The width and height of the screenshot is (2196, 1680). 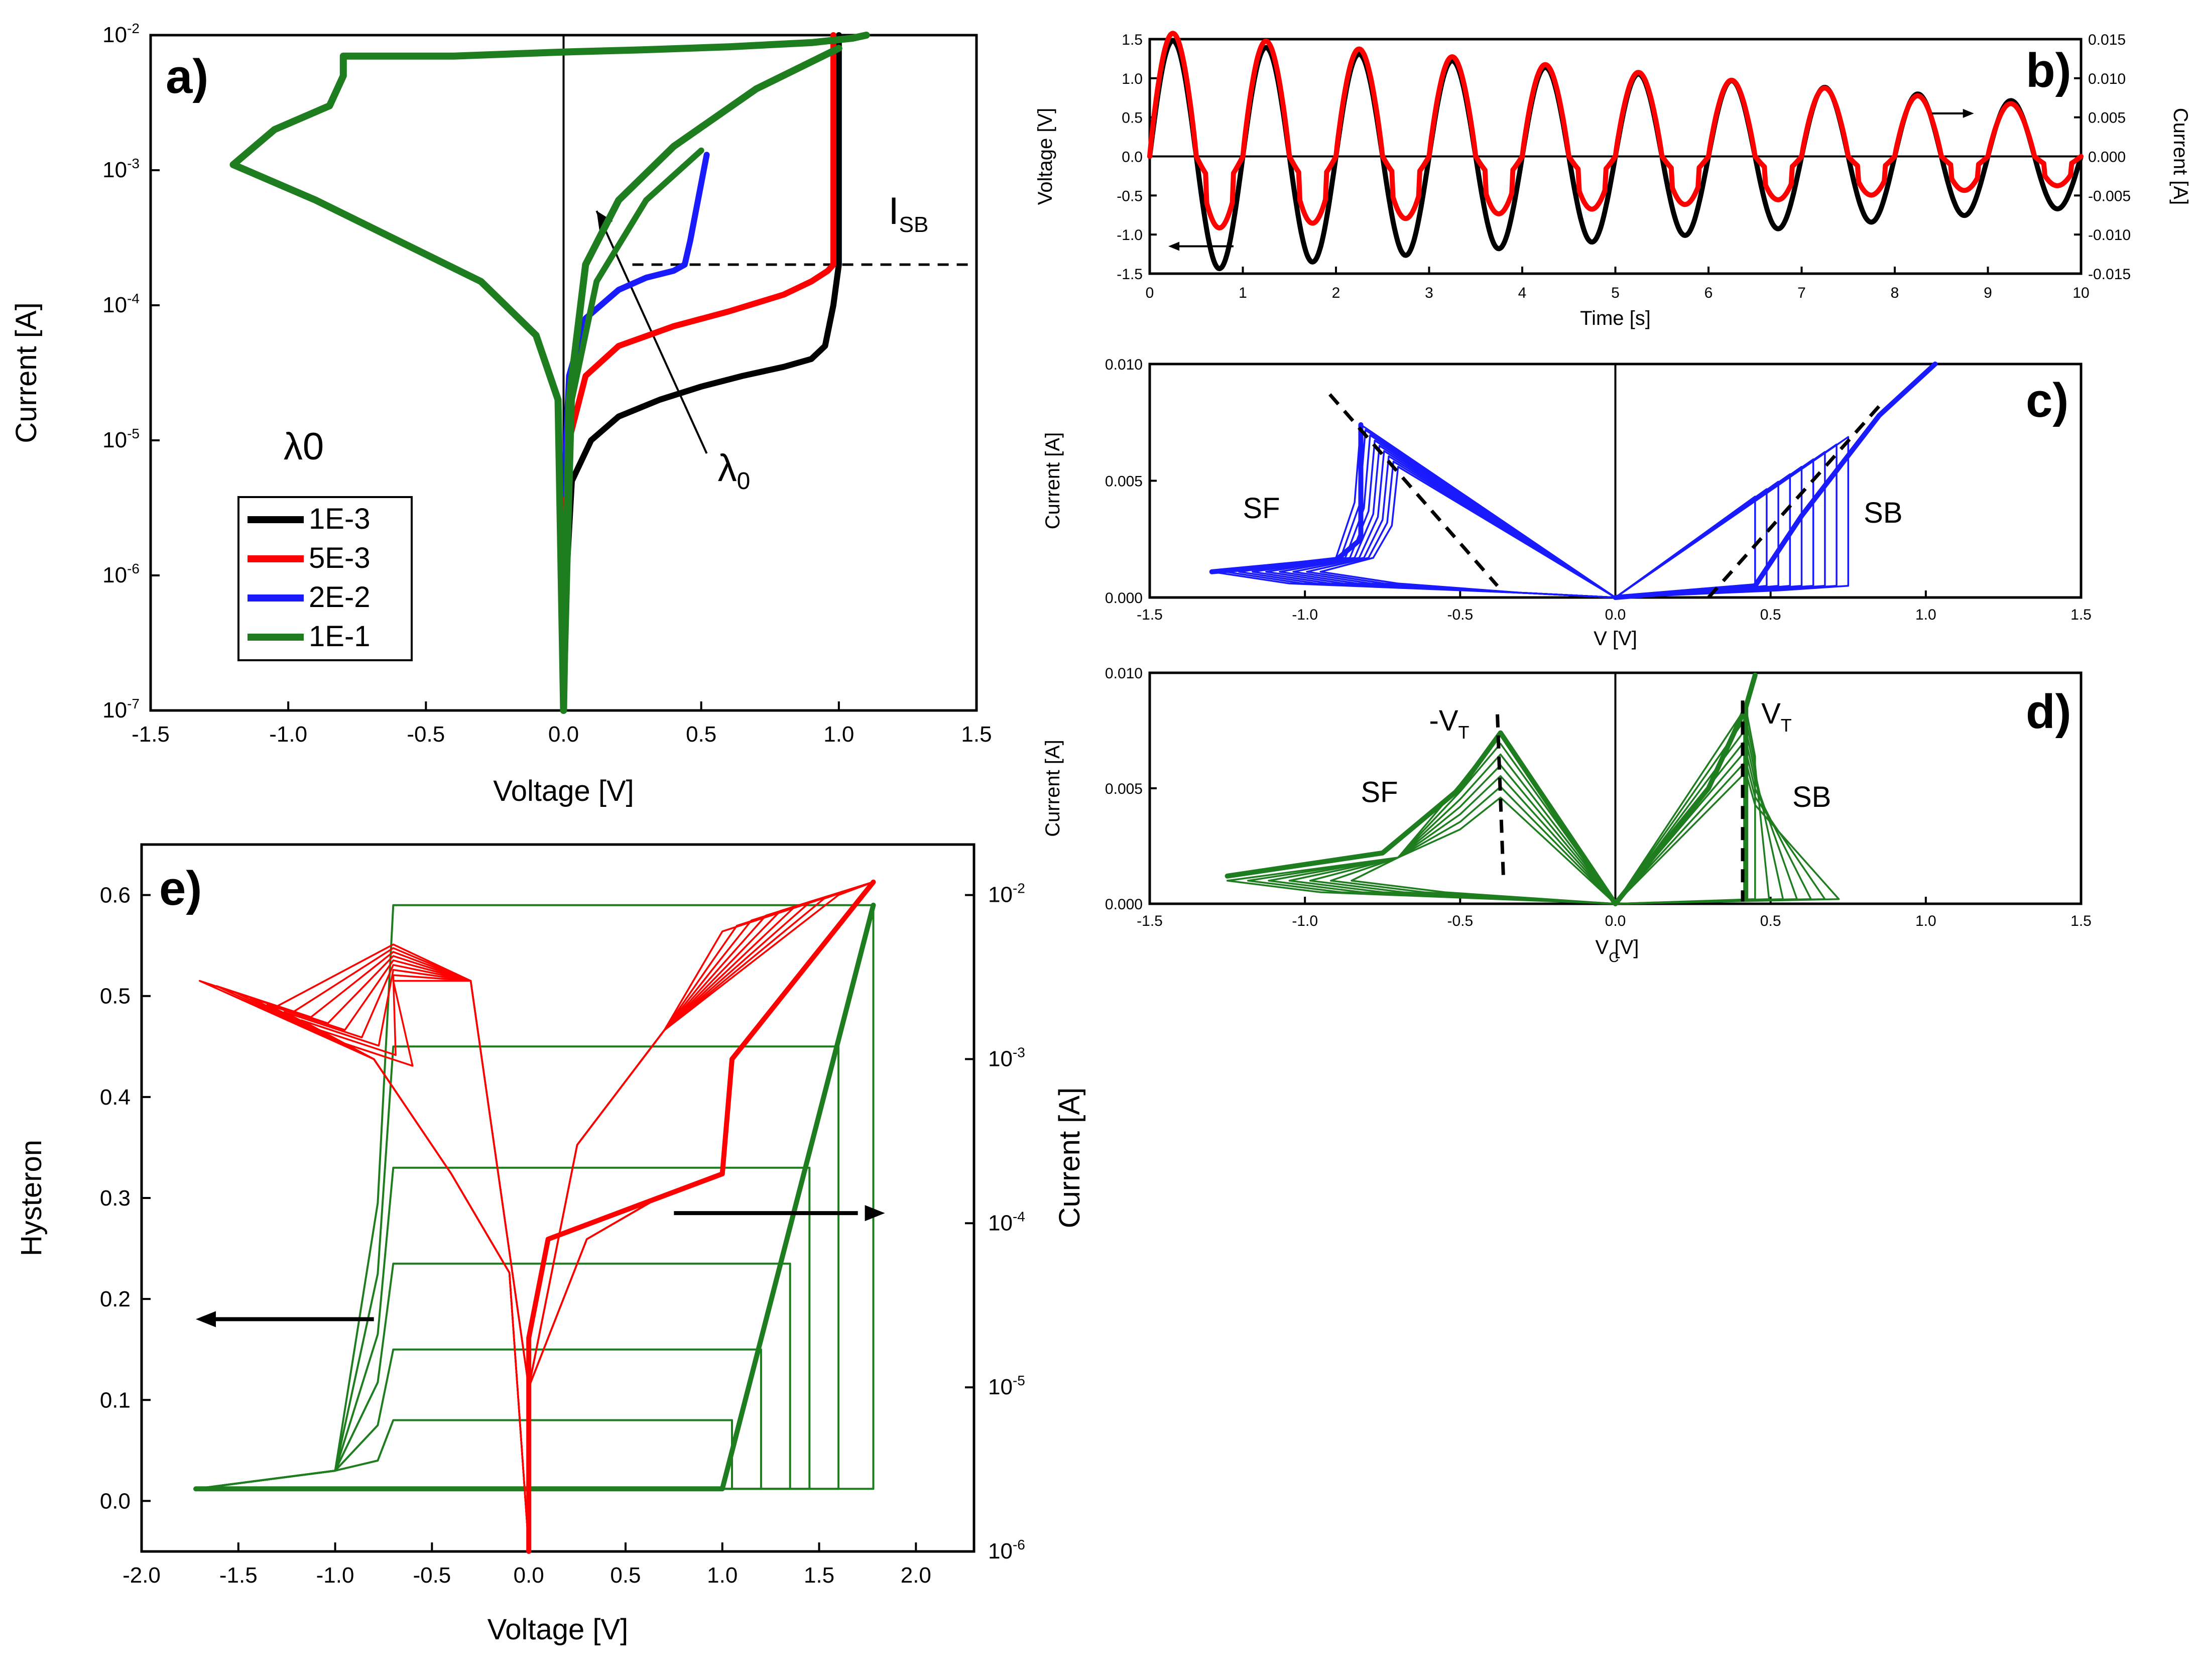 What do you see at coordinates (340, 519) in the screenshot?
I see `panel-a-legend-entry: 1E-3` at bounding box center [340, 519].